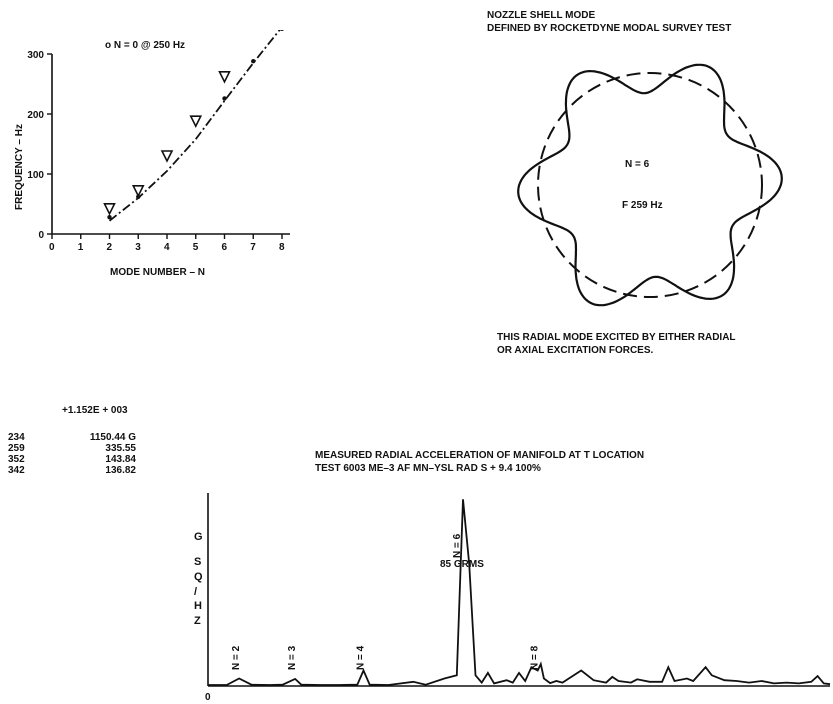 Image resolution: width=833 pixels, height=704 pixels. I want to click on peak-label: N = 4, so click(361, 657).